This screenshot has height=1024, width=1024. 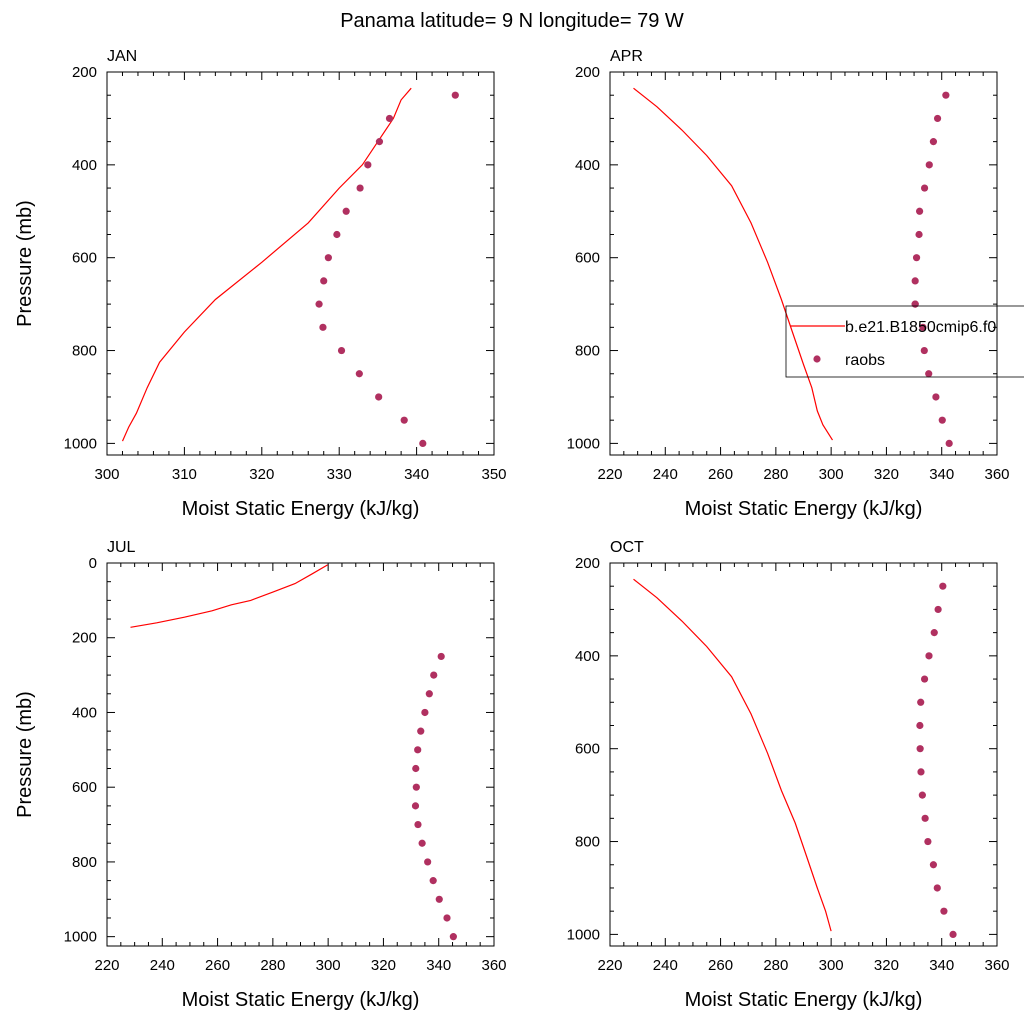 What do you see at coordinates (106, 965) in the screenshot?
I see `panel-jul-xtick-label: 220` at bounding box center [106, 965].